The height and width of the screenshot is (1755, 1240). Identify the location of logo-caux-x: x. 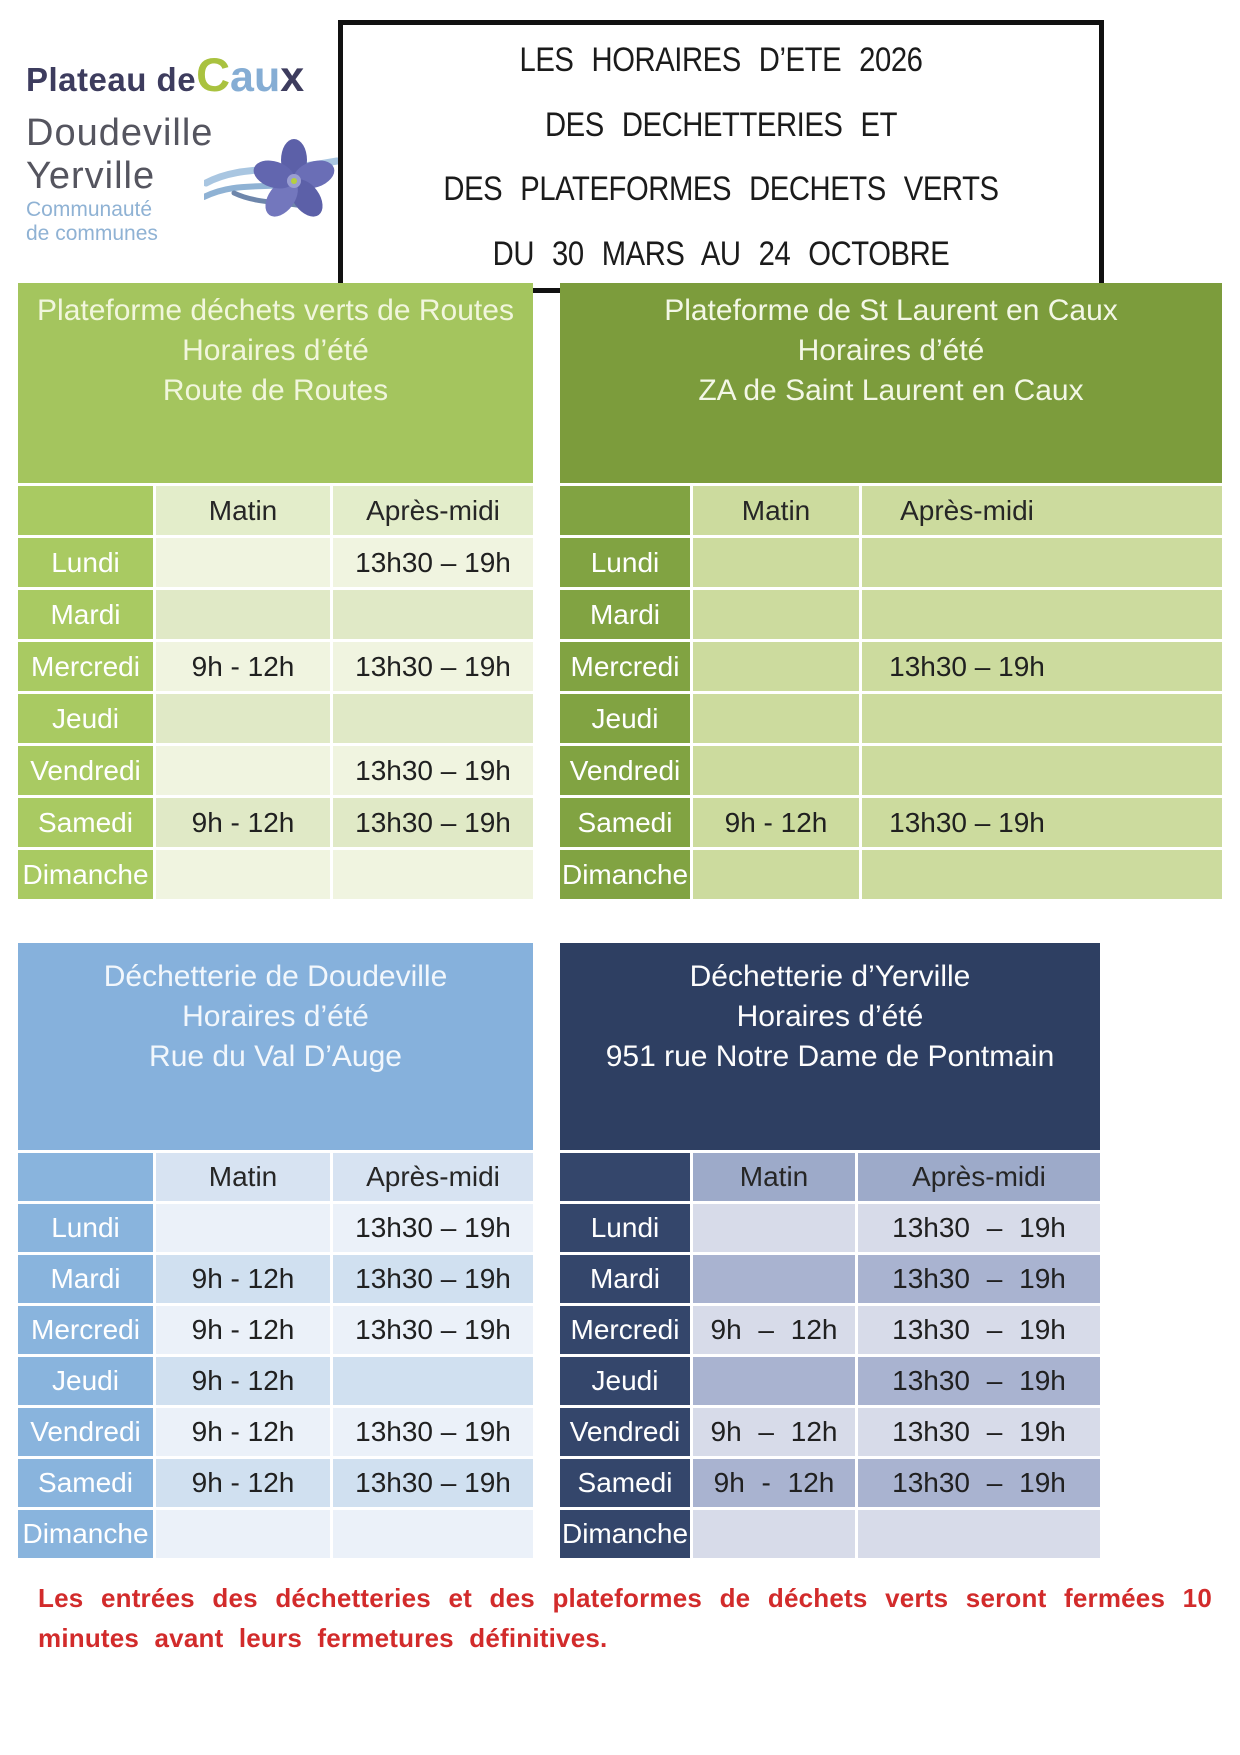
(292, 77).